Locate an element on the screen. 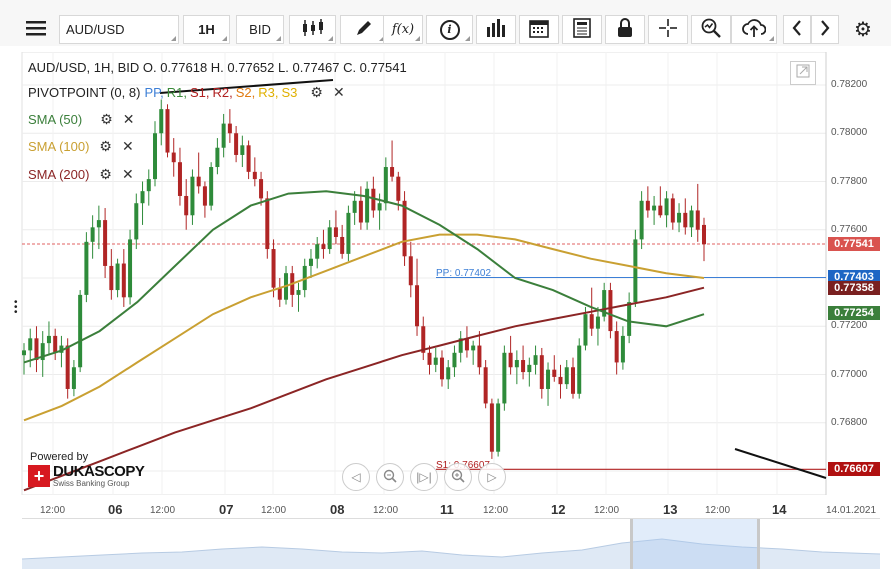 The image size is (891, 574). date-tick-day: 08 is located at coordinates (337, 509).